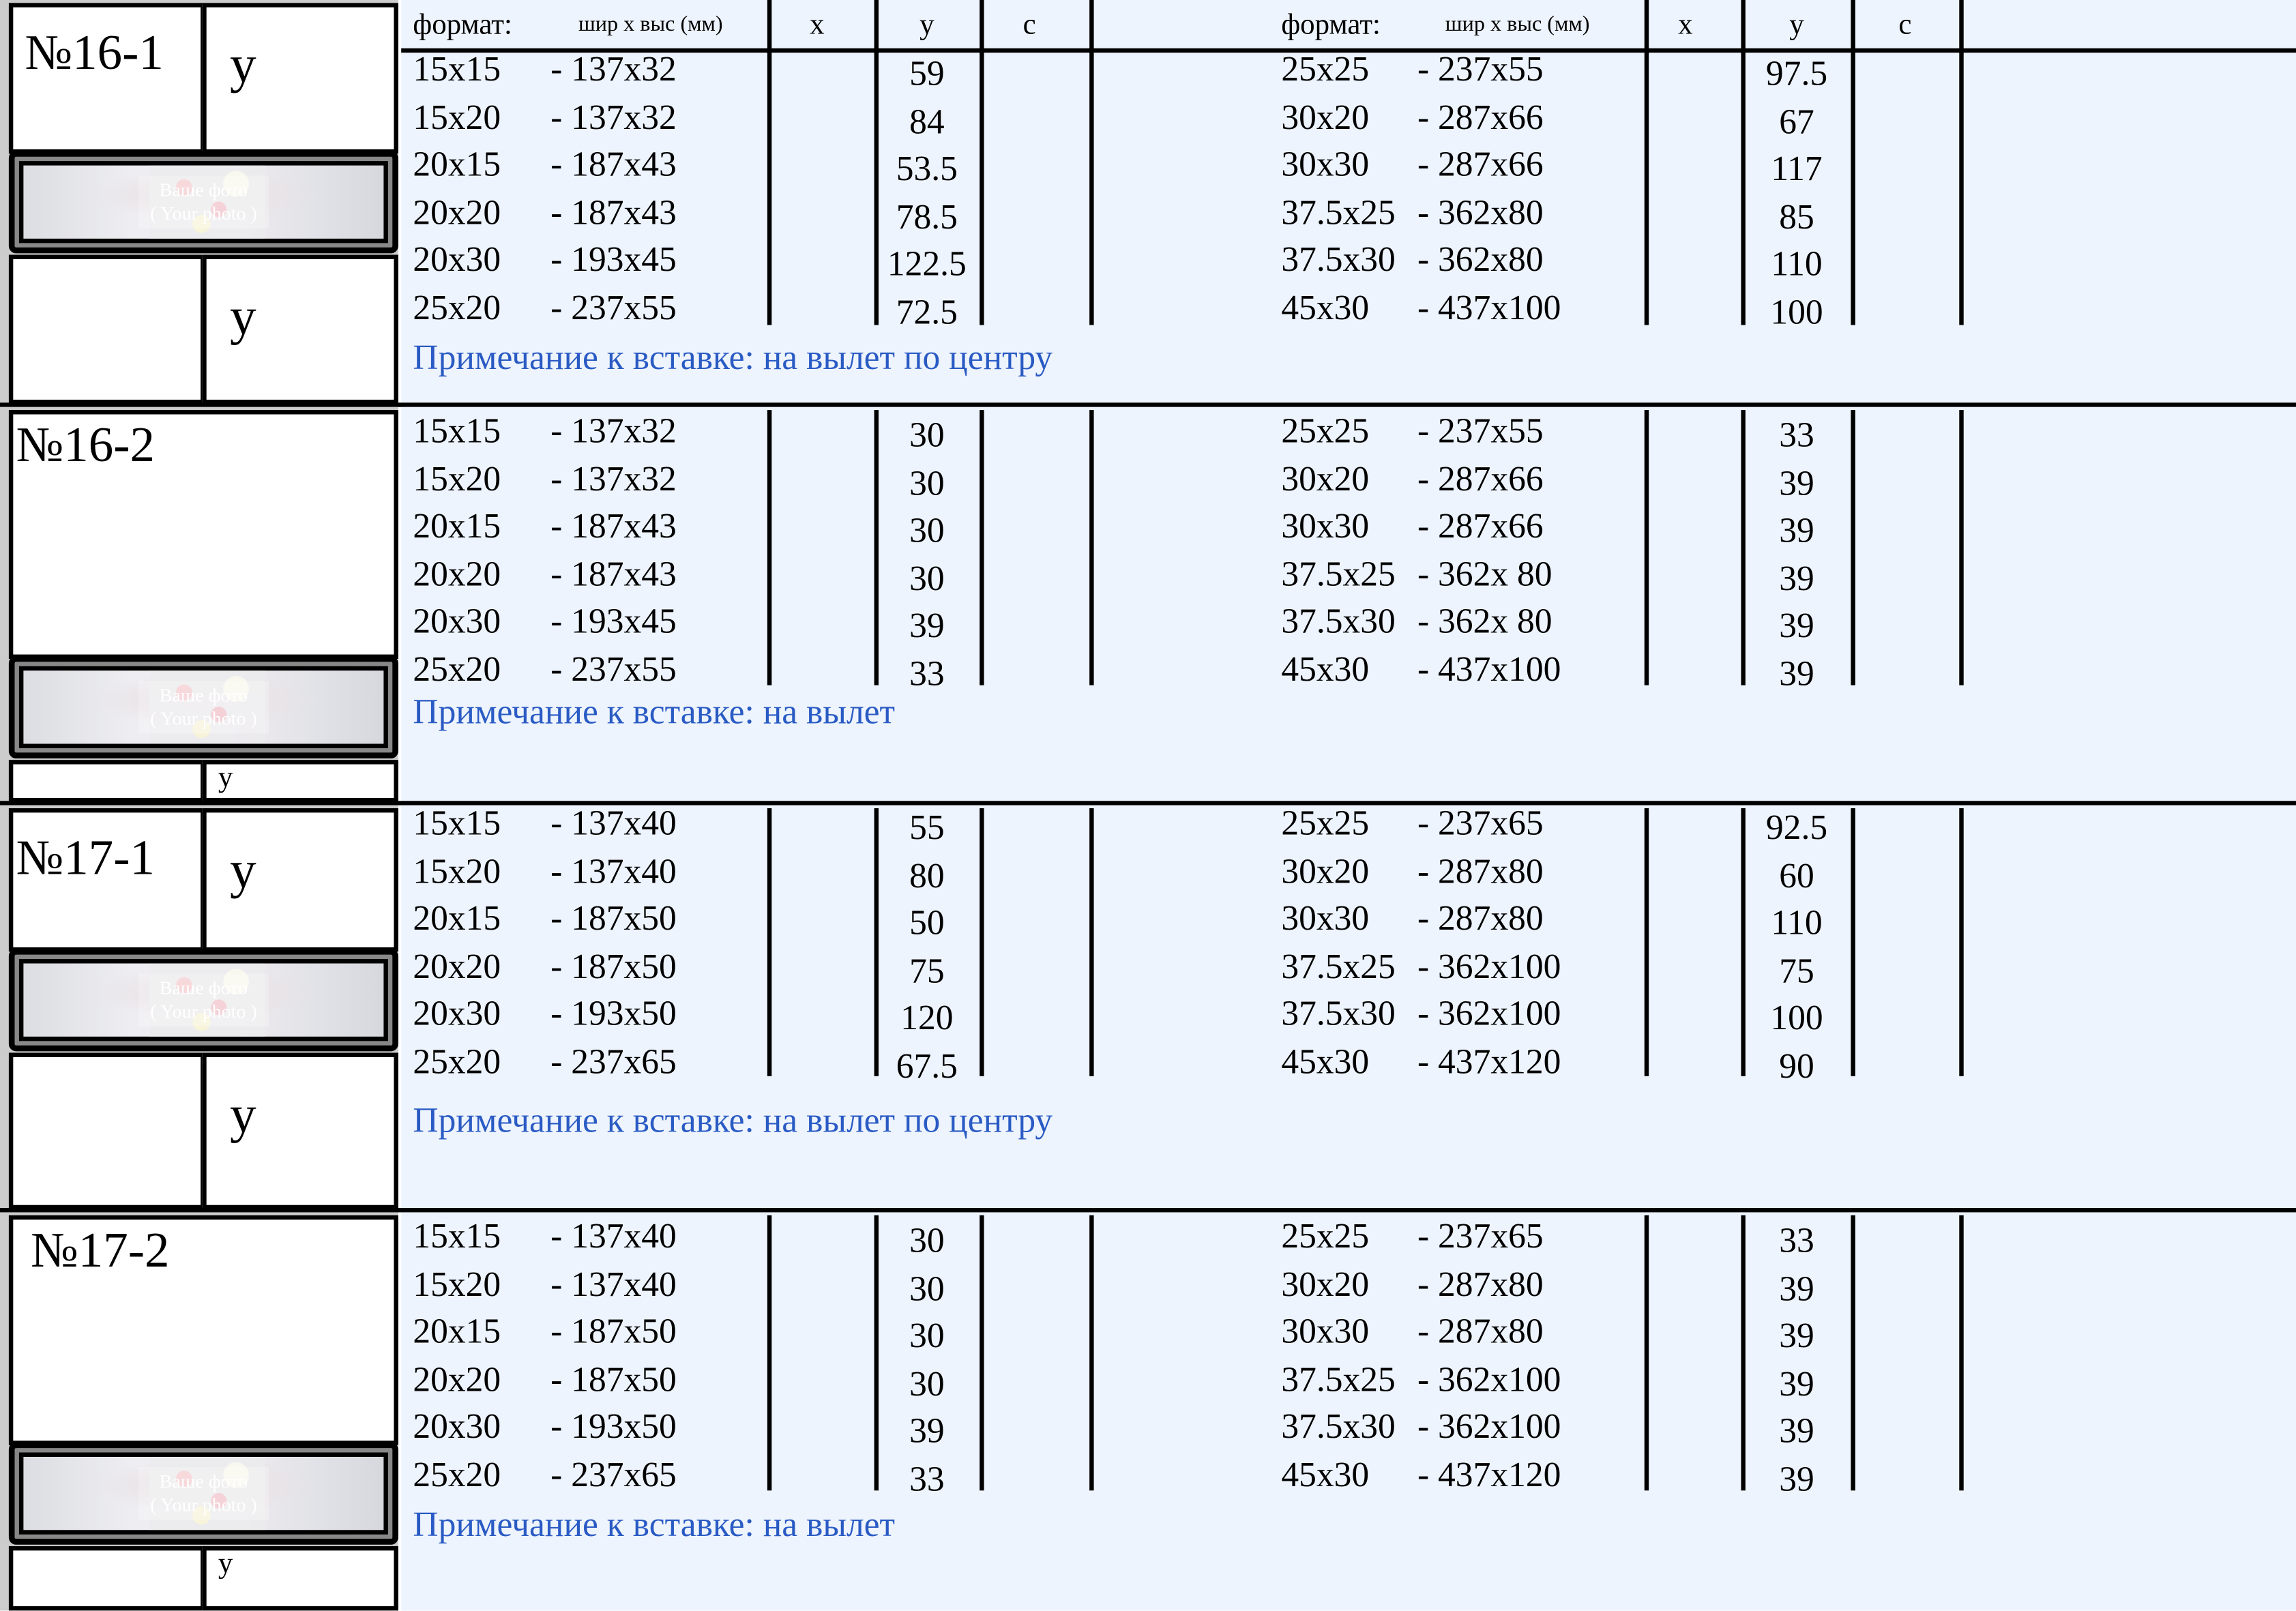 This screenshot has width=2296, height=1611. I want to click on header-y: y, so click(927, 25).